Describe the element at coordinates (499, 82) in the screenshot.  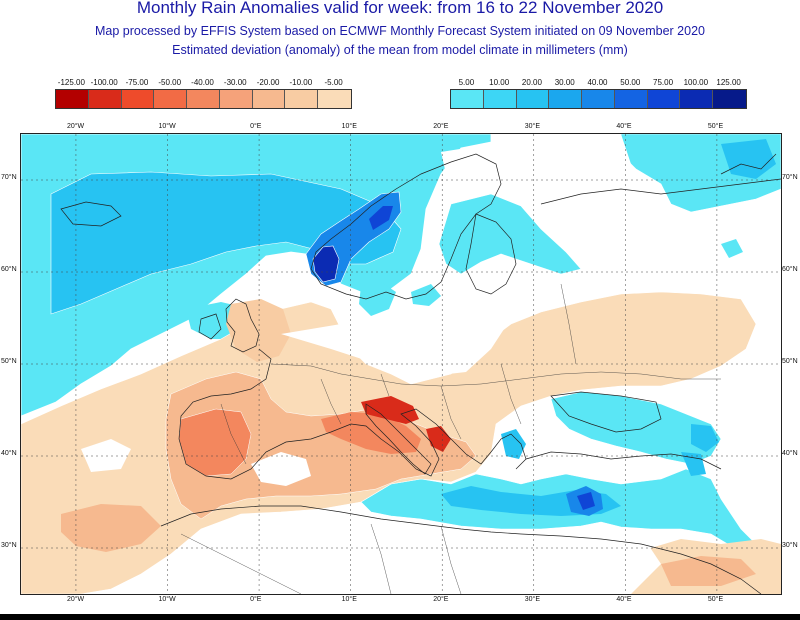
I see `legend-positive-label-1: 10.00` at that location.